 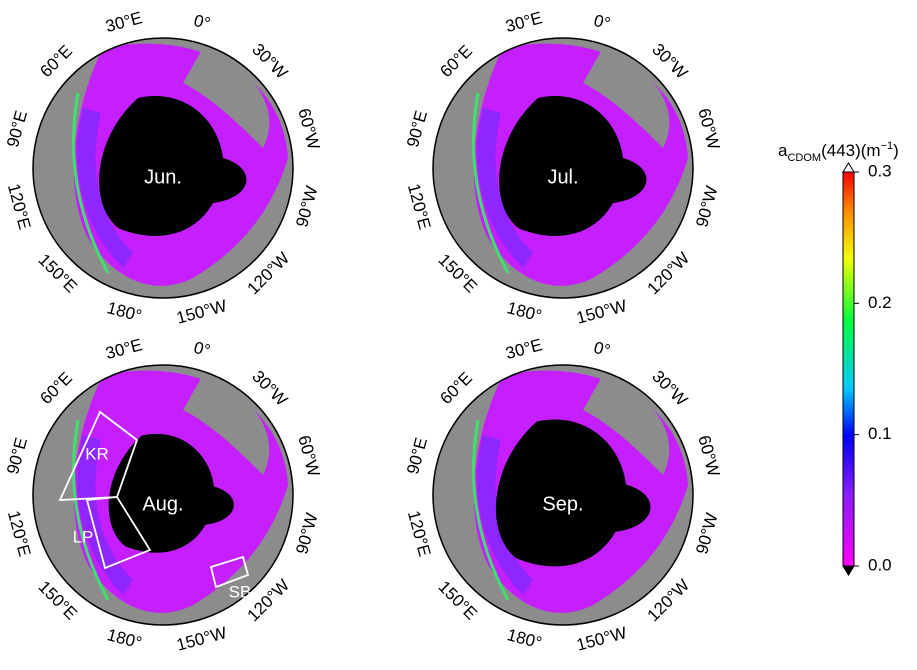 What do you see at coordinates (848, 369) in the screenshot?
I see `colorbar-fill` at bounding box center [848, 369].